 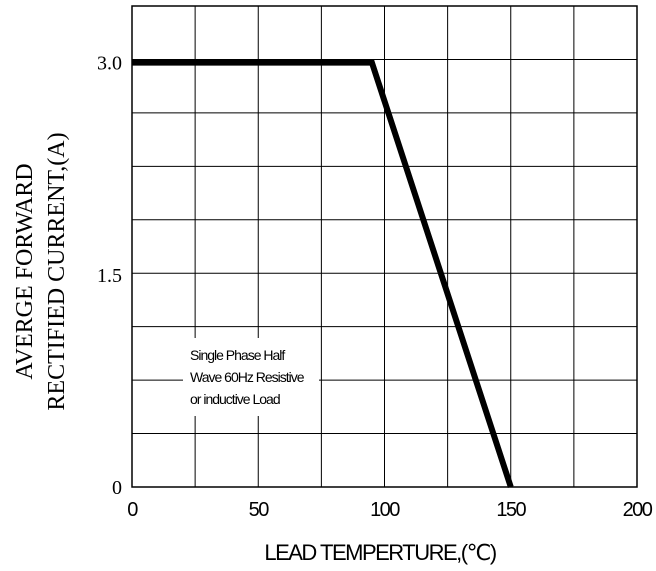 I want to click on y-tick-label: 1.5, so click(x=109, y=276).